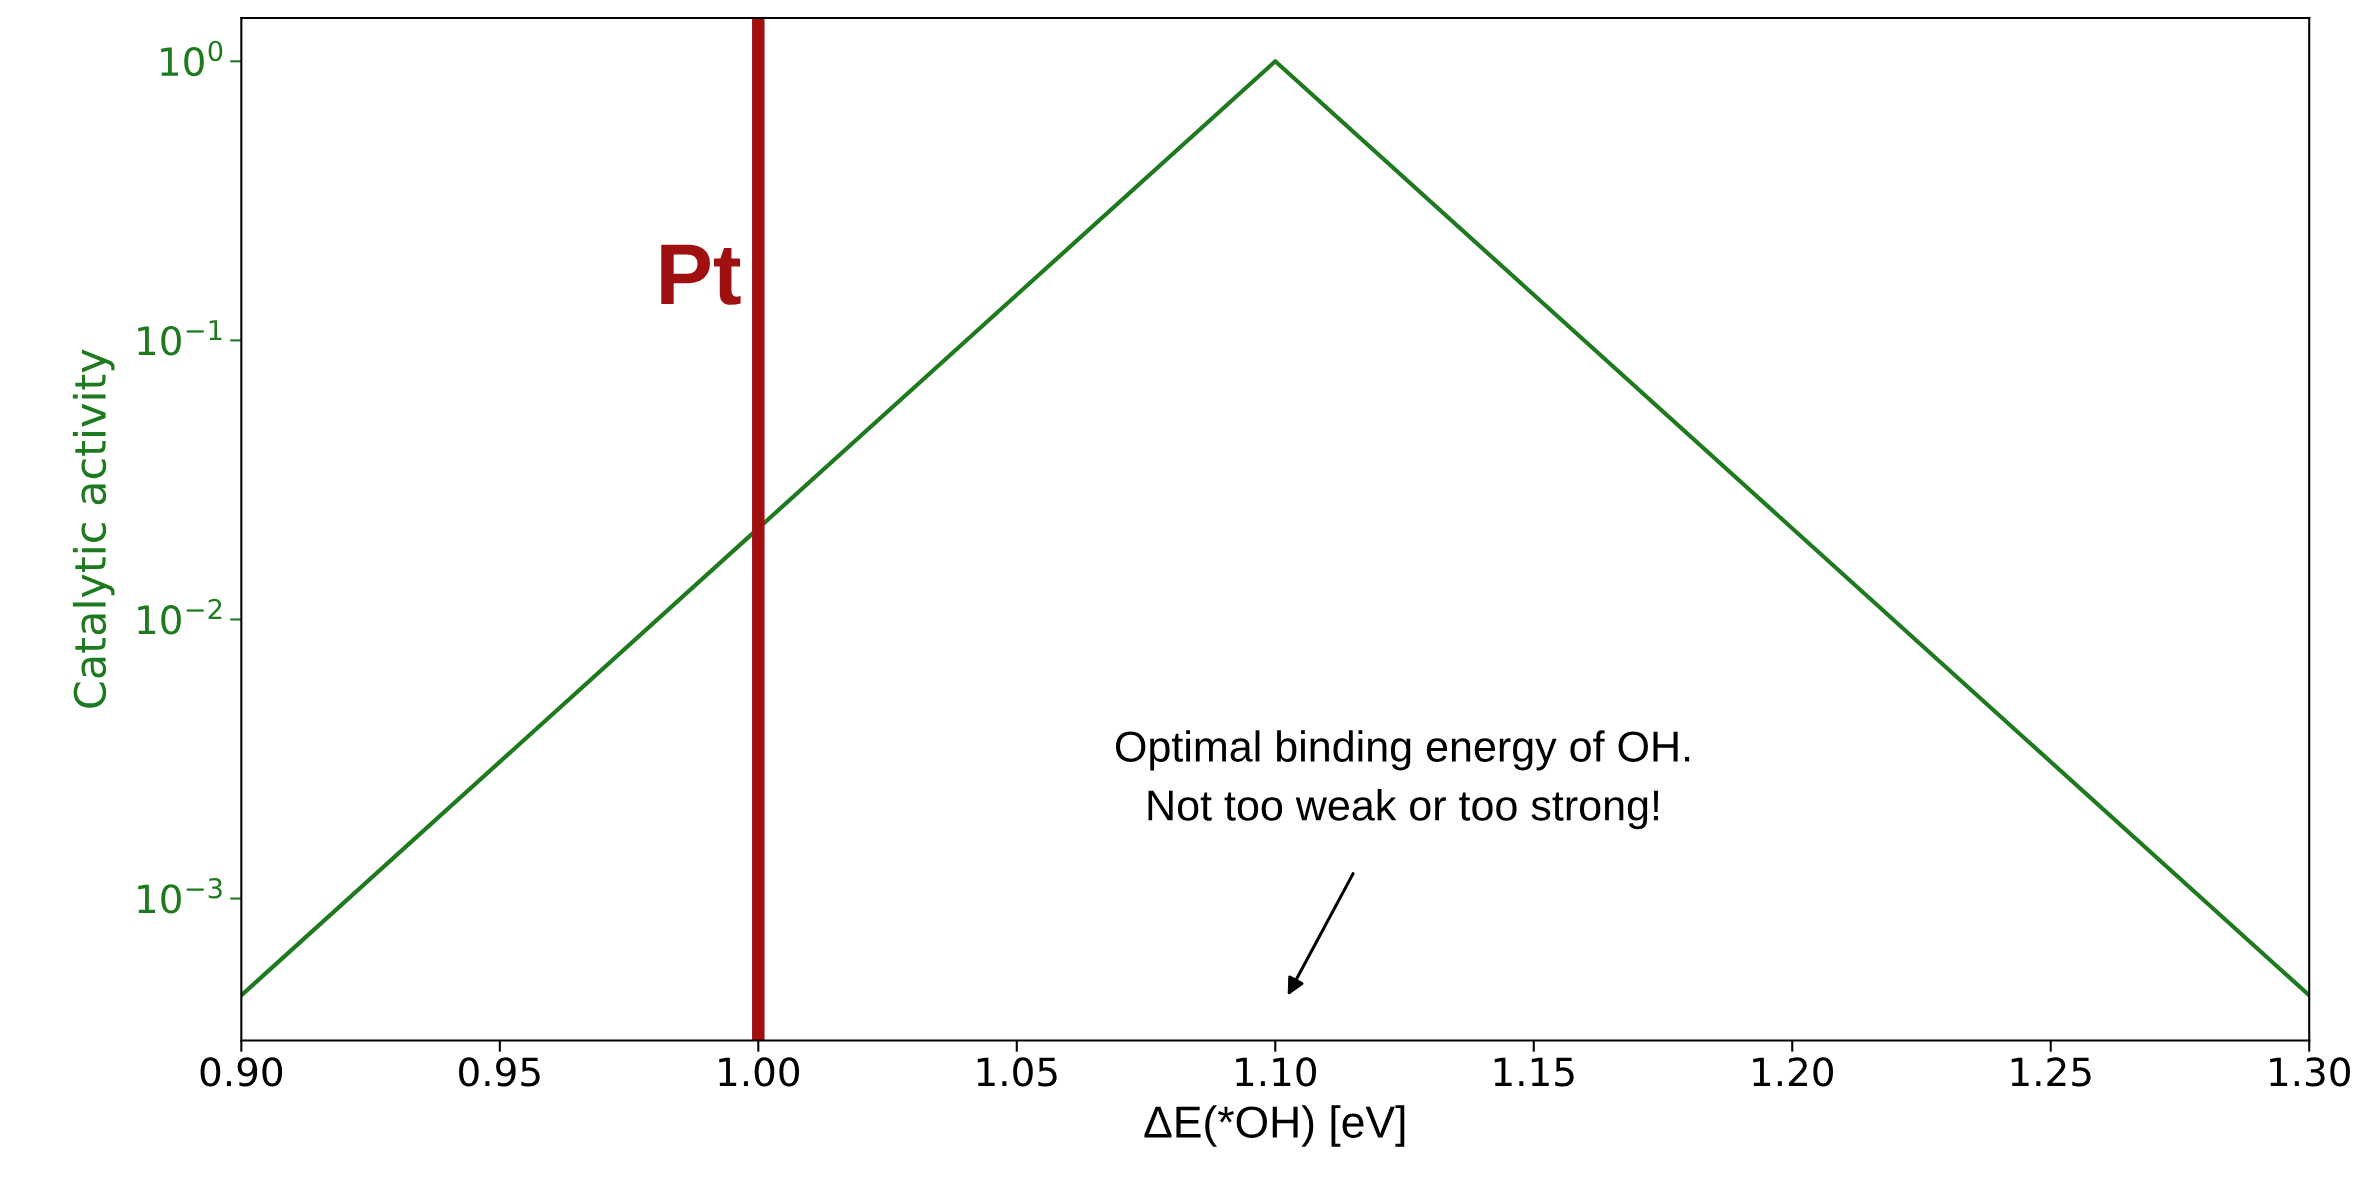 This screenshot has height=1196, width=2366. I want to click on x-tick-label: 1.15, so click(1534, 1072).